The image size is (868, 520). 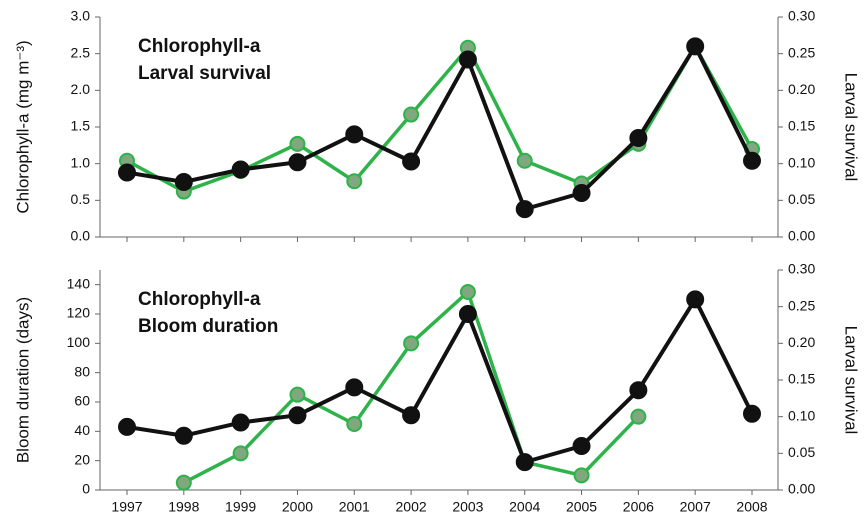 I want to click on y-tick-label: 60, so click(x=82, y=401).